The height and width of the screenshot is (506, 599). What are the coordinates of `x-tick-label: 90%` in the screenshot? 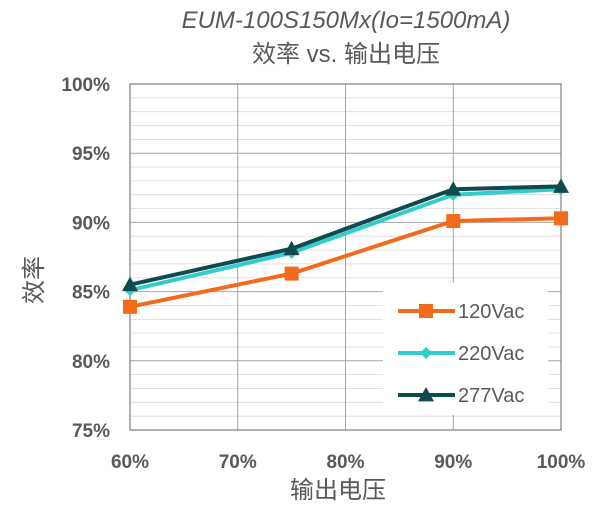 It's located at (453, 462).